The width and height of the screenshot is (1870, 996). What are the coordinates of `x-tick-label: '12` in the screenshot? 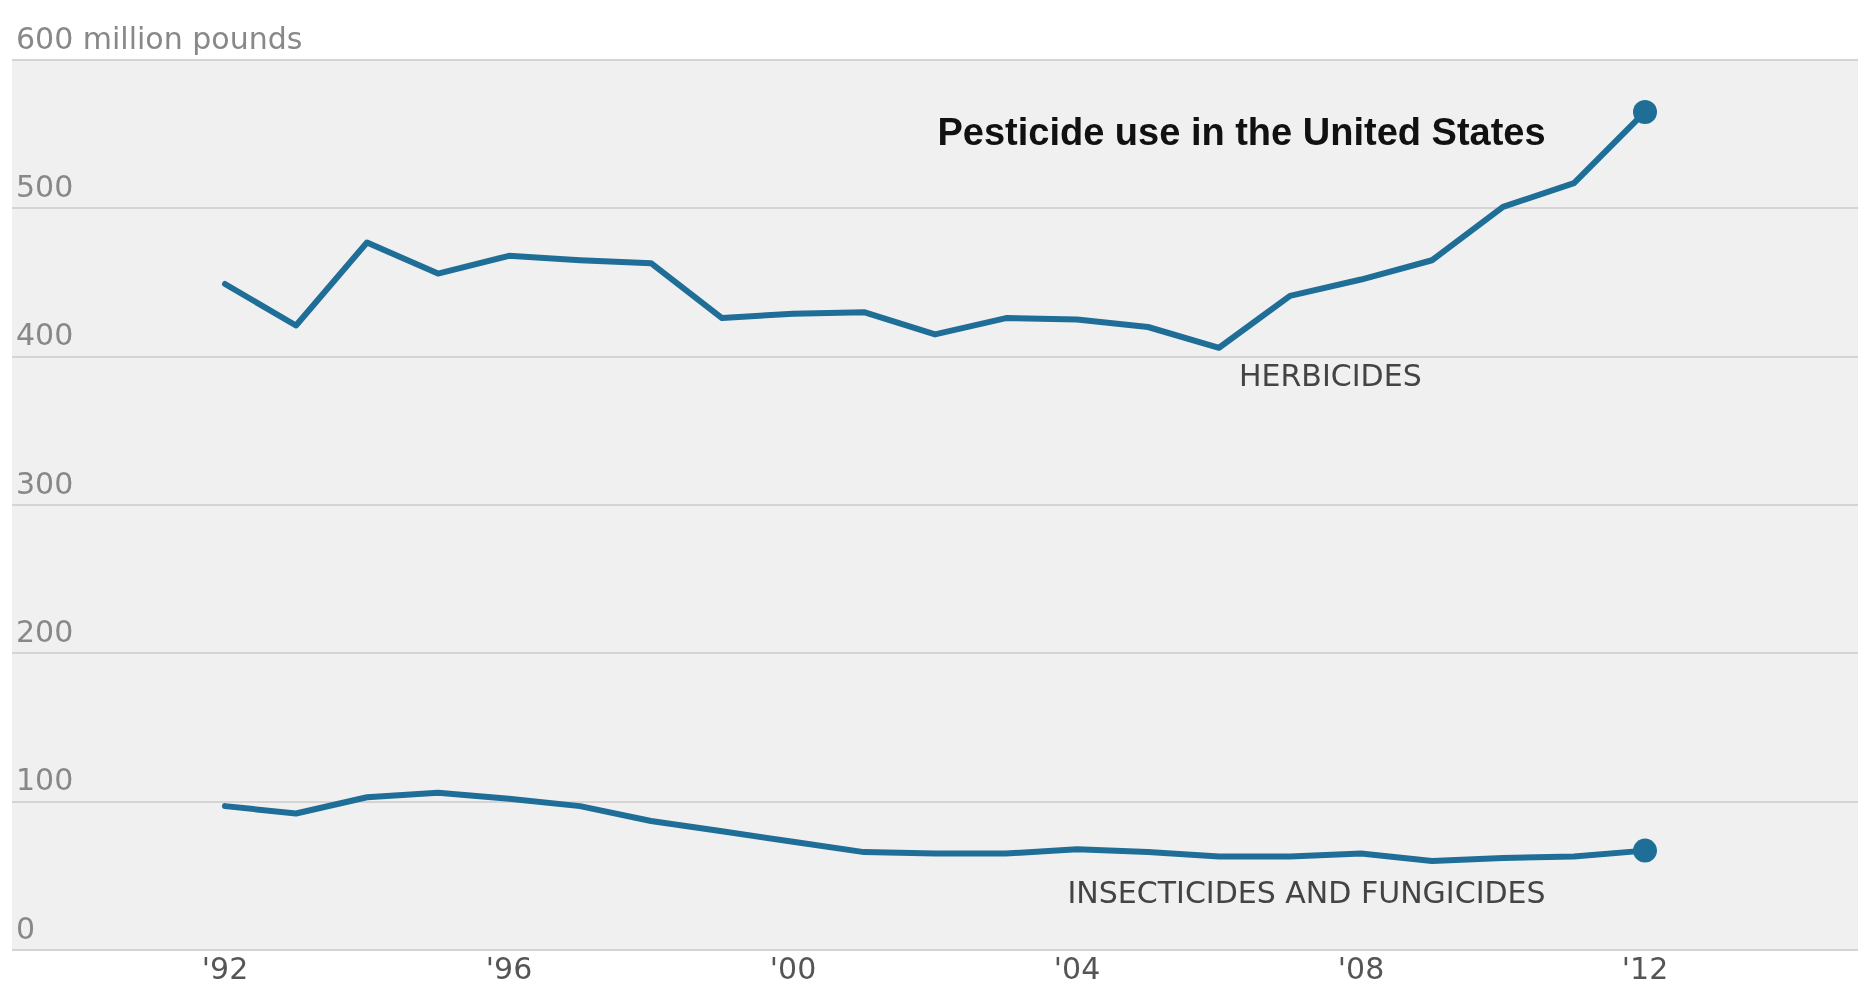 It's located at (1645, 968).